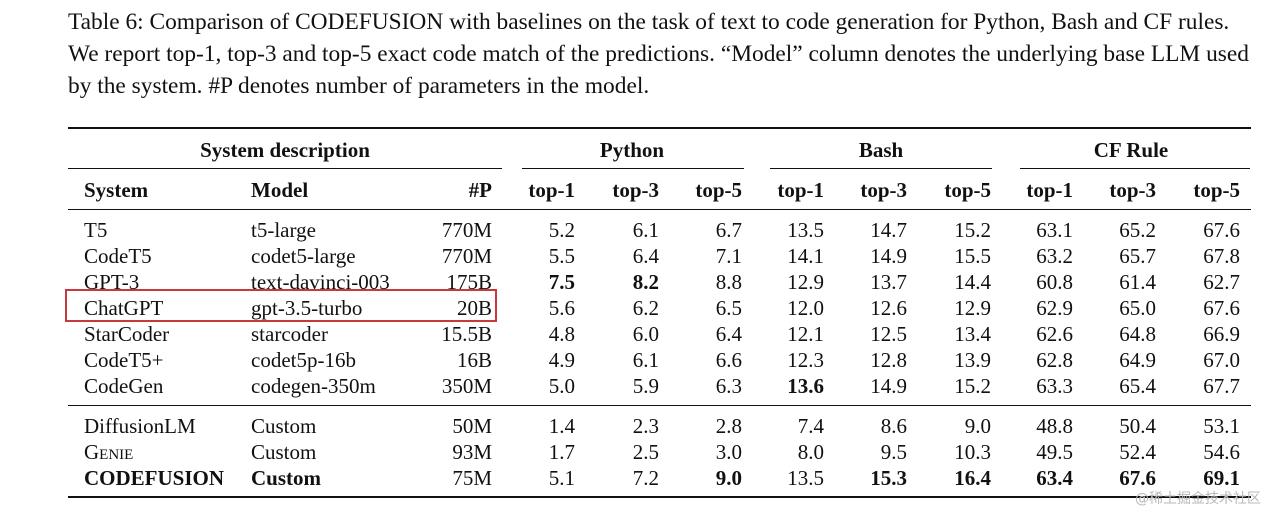 The width and height of the screenshot is (1271, 514). I want to click on cell-value: 48.8, so click(1054, 426).